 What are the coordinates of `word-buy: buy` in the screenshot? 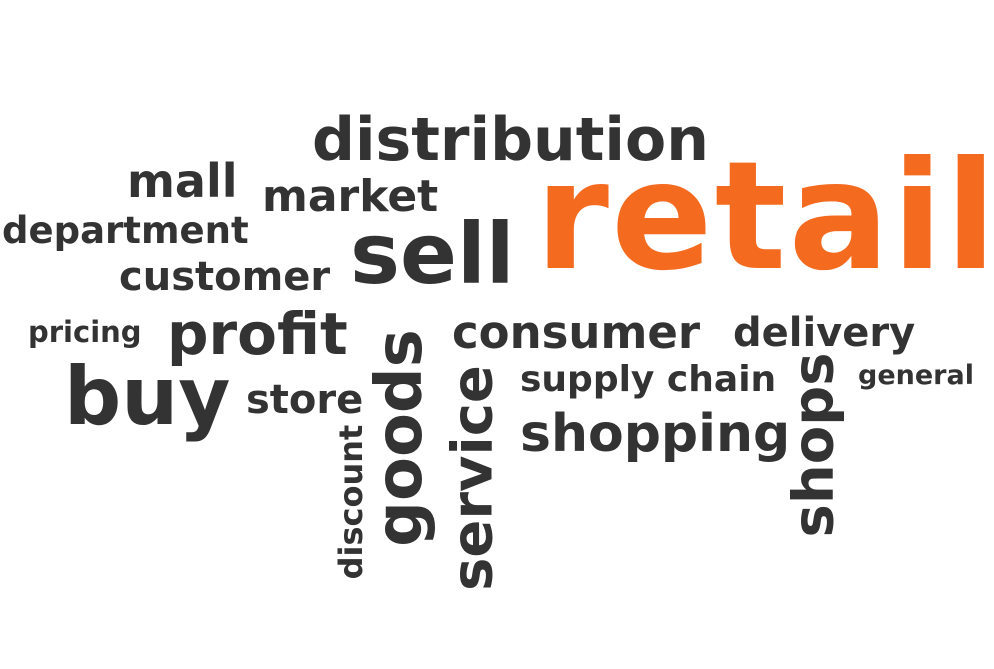 It's located at (147, 396).